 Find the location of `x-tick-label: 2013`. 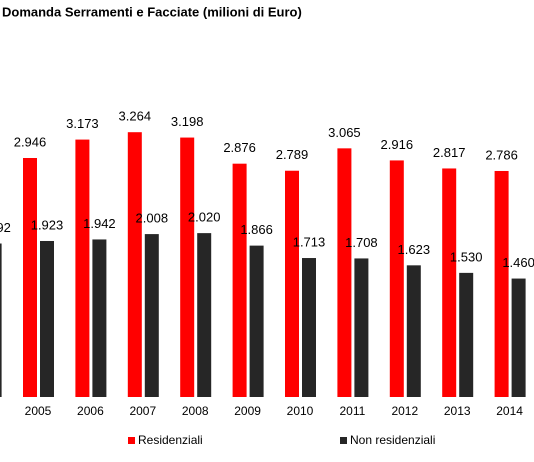

x-tick-label: 2013 is located at coordinates (457, 411).